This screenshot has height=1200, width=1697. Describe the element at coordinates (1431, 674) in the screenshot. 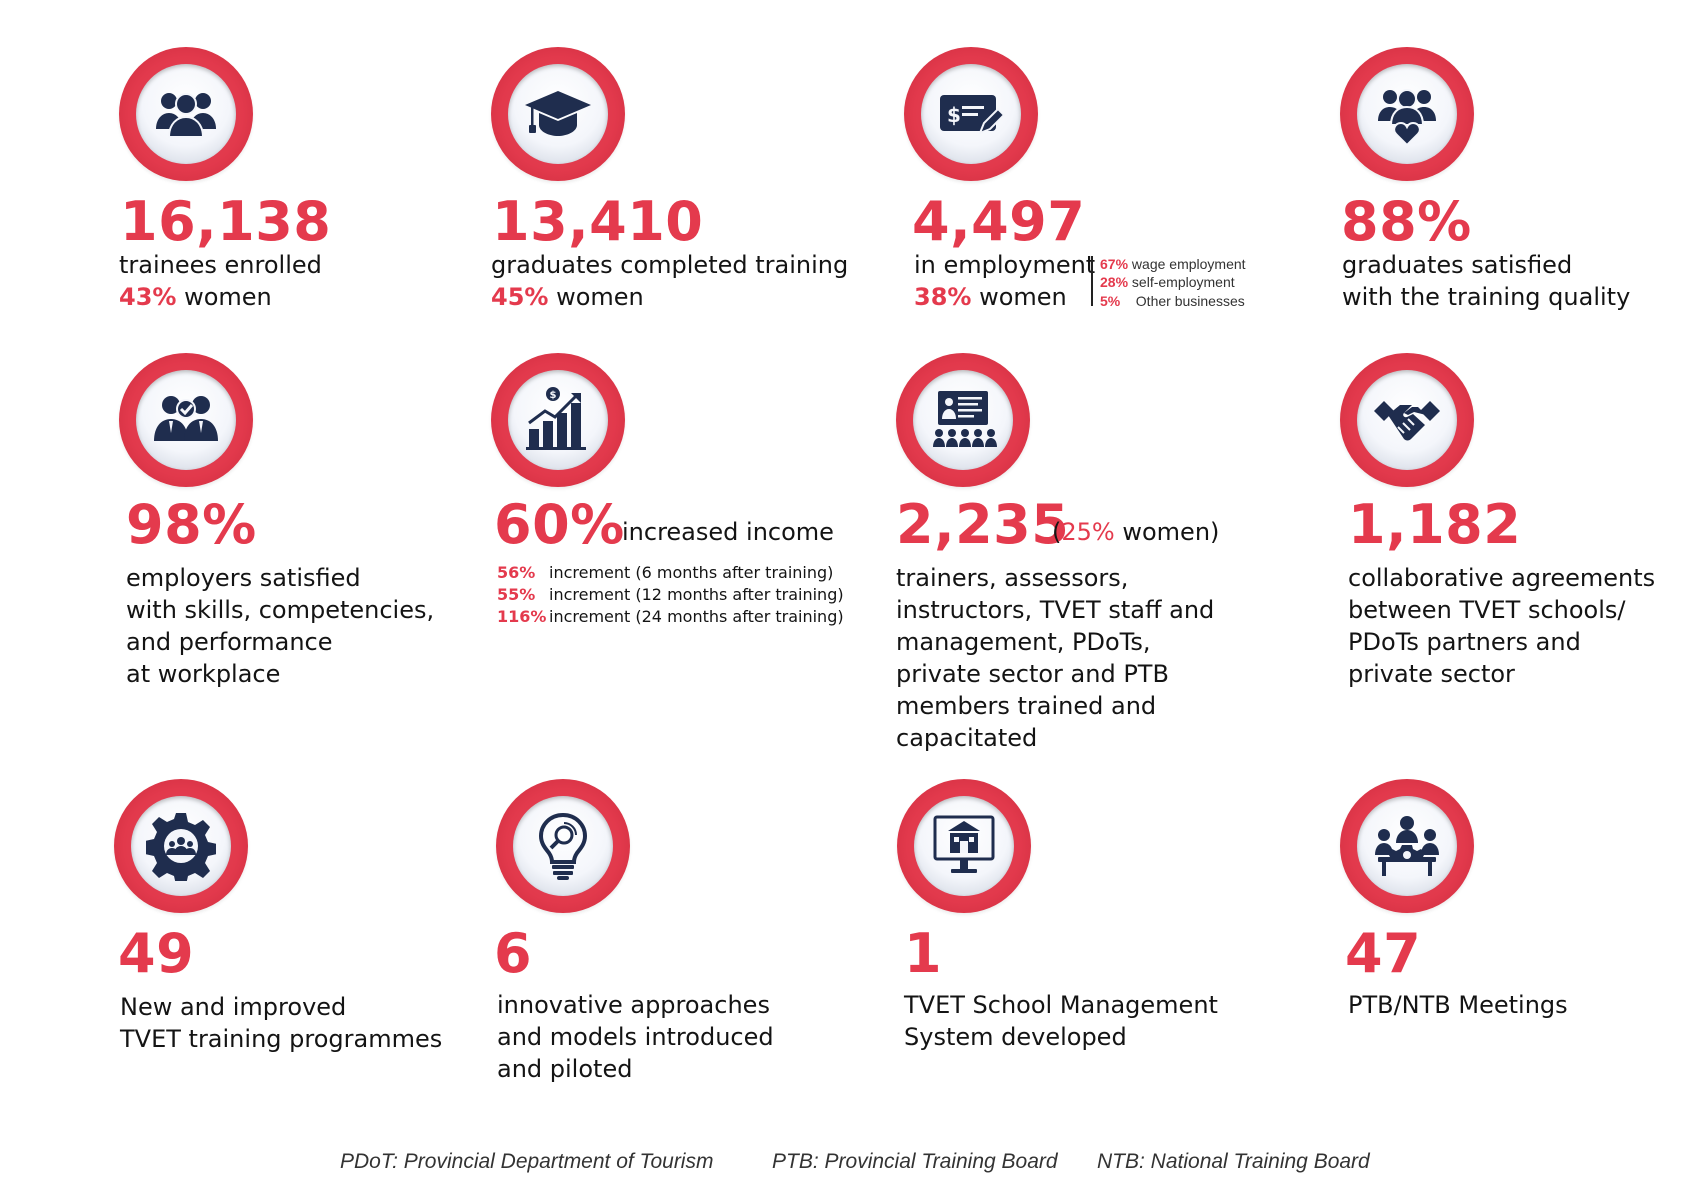

I see `stat-label-line: private sector` at that location.